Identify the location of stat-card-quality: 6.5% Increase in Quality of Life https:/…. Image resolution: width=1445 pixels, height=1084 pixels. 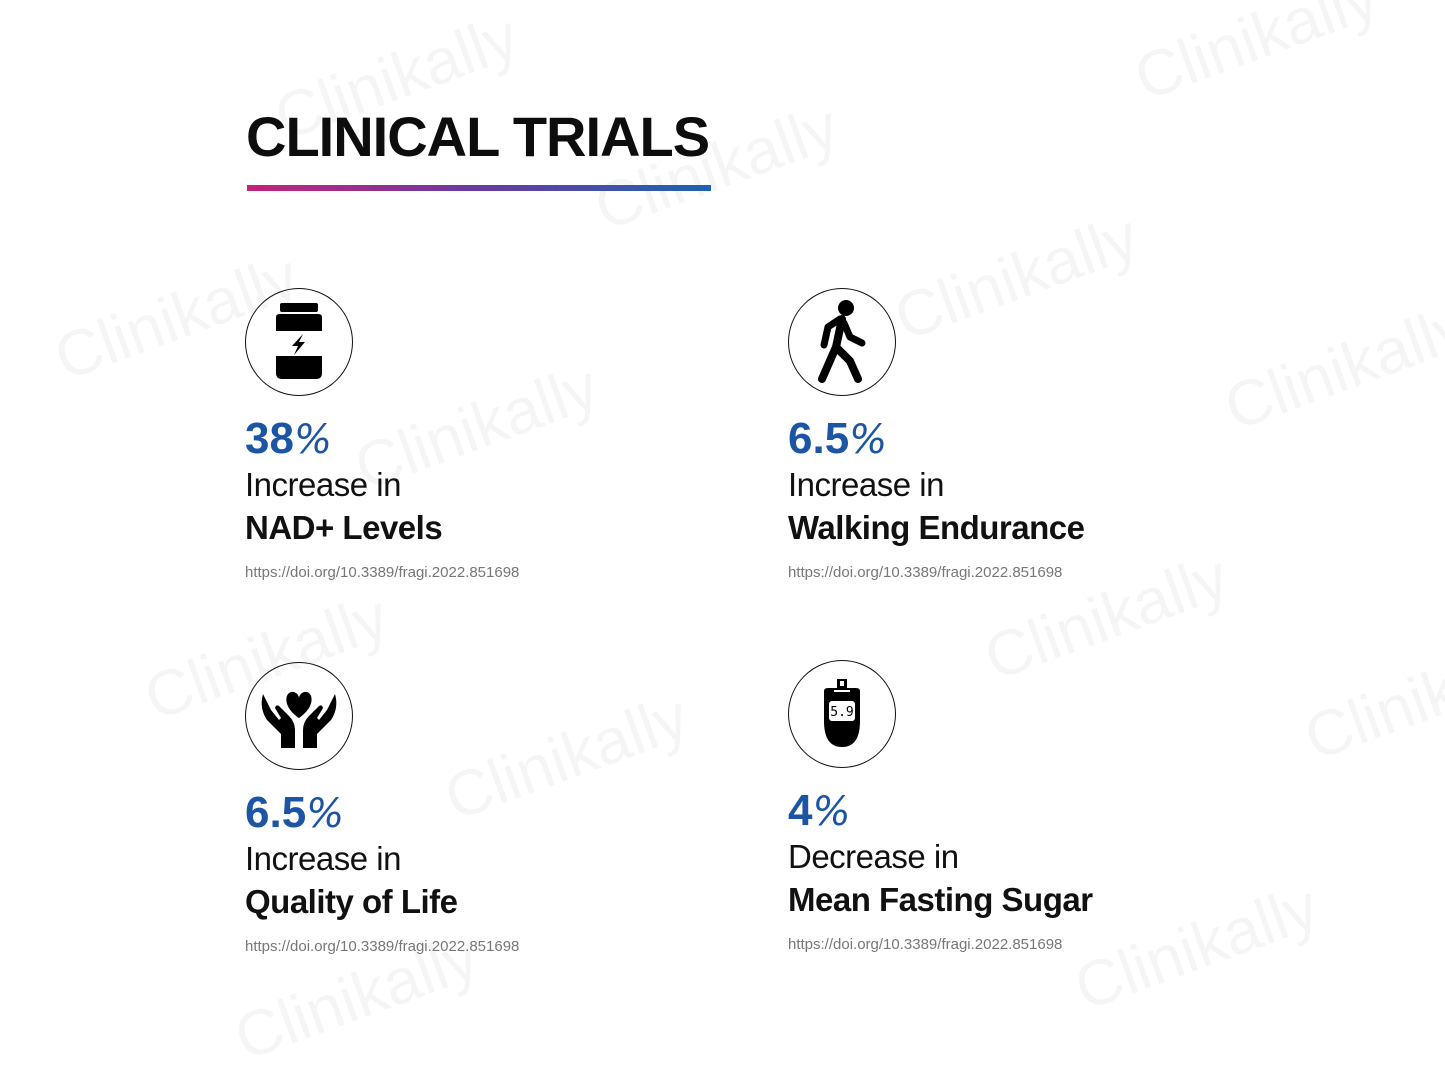
(485, 808).